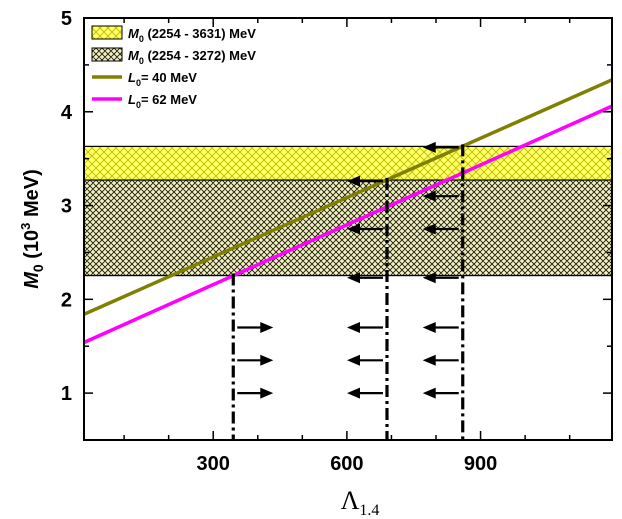 The height and width of the screenshot is (519, 622). What do you see at coordinates (346, 464) in the screenshot?
I see `x-tick-label: 600` at bounding box center [346, 464].